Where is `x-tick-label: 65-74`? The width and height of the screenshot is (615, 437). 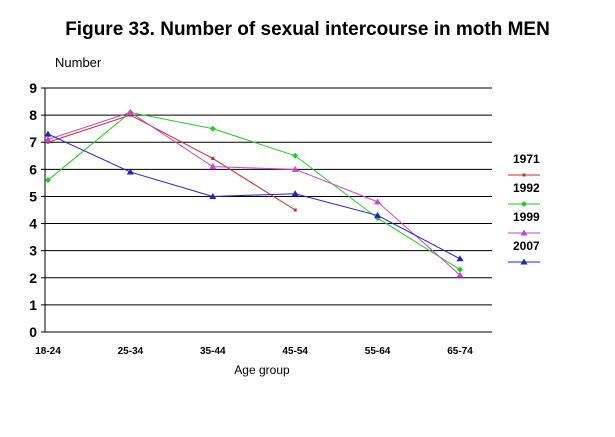 x-tick-label: 65-74 is located at coordinates (460, 351).